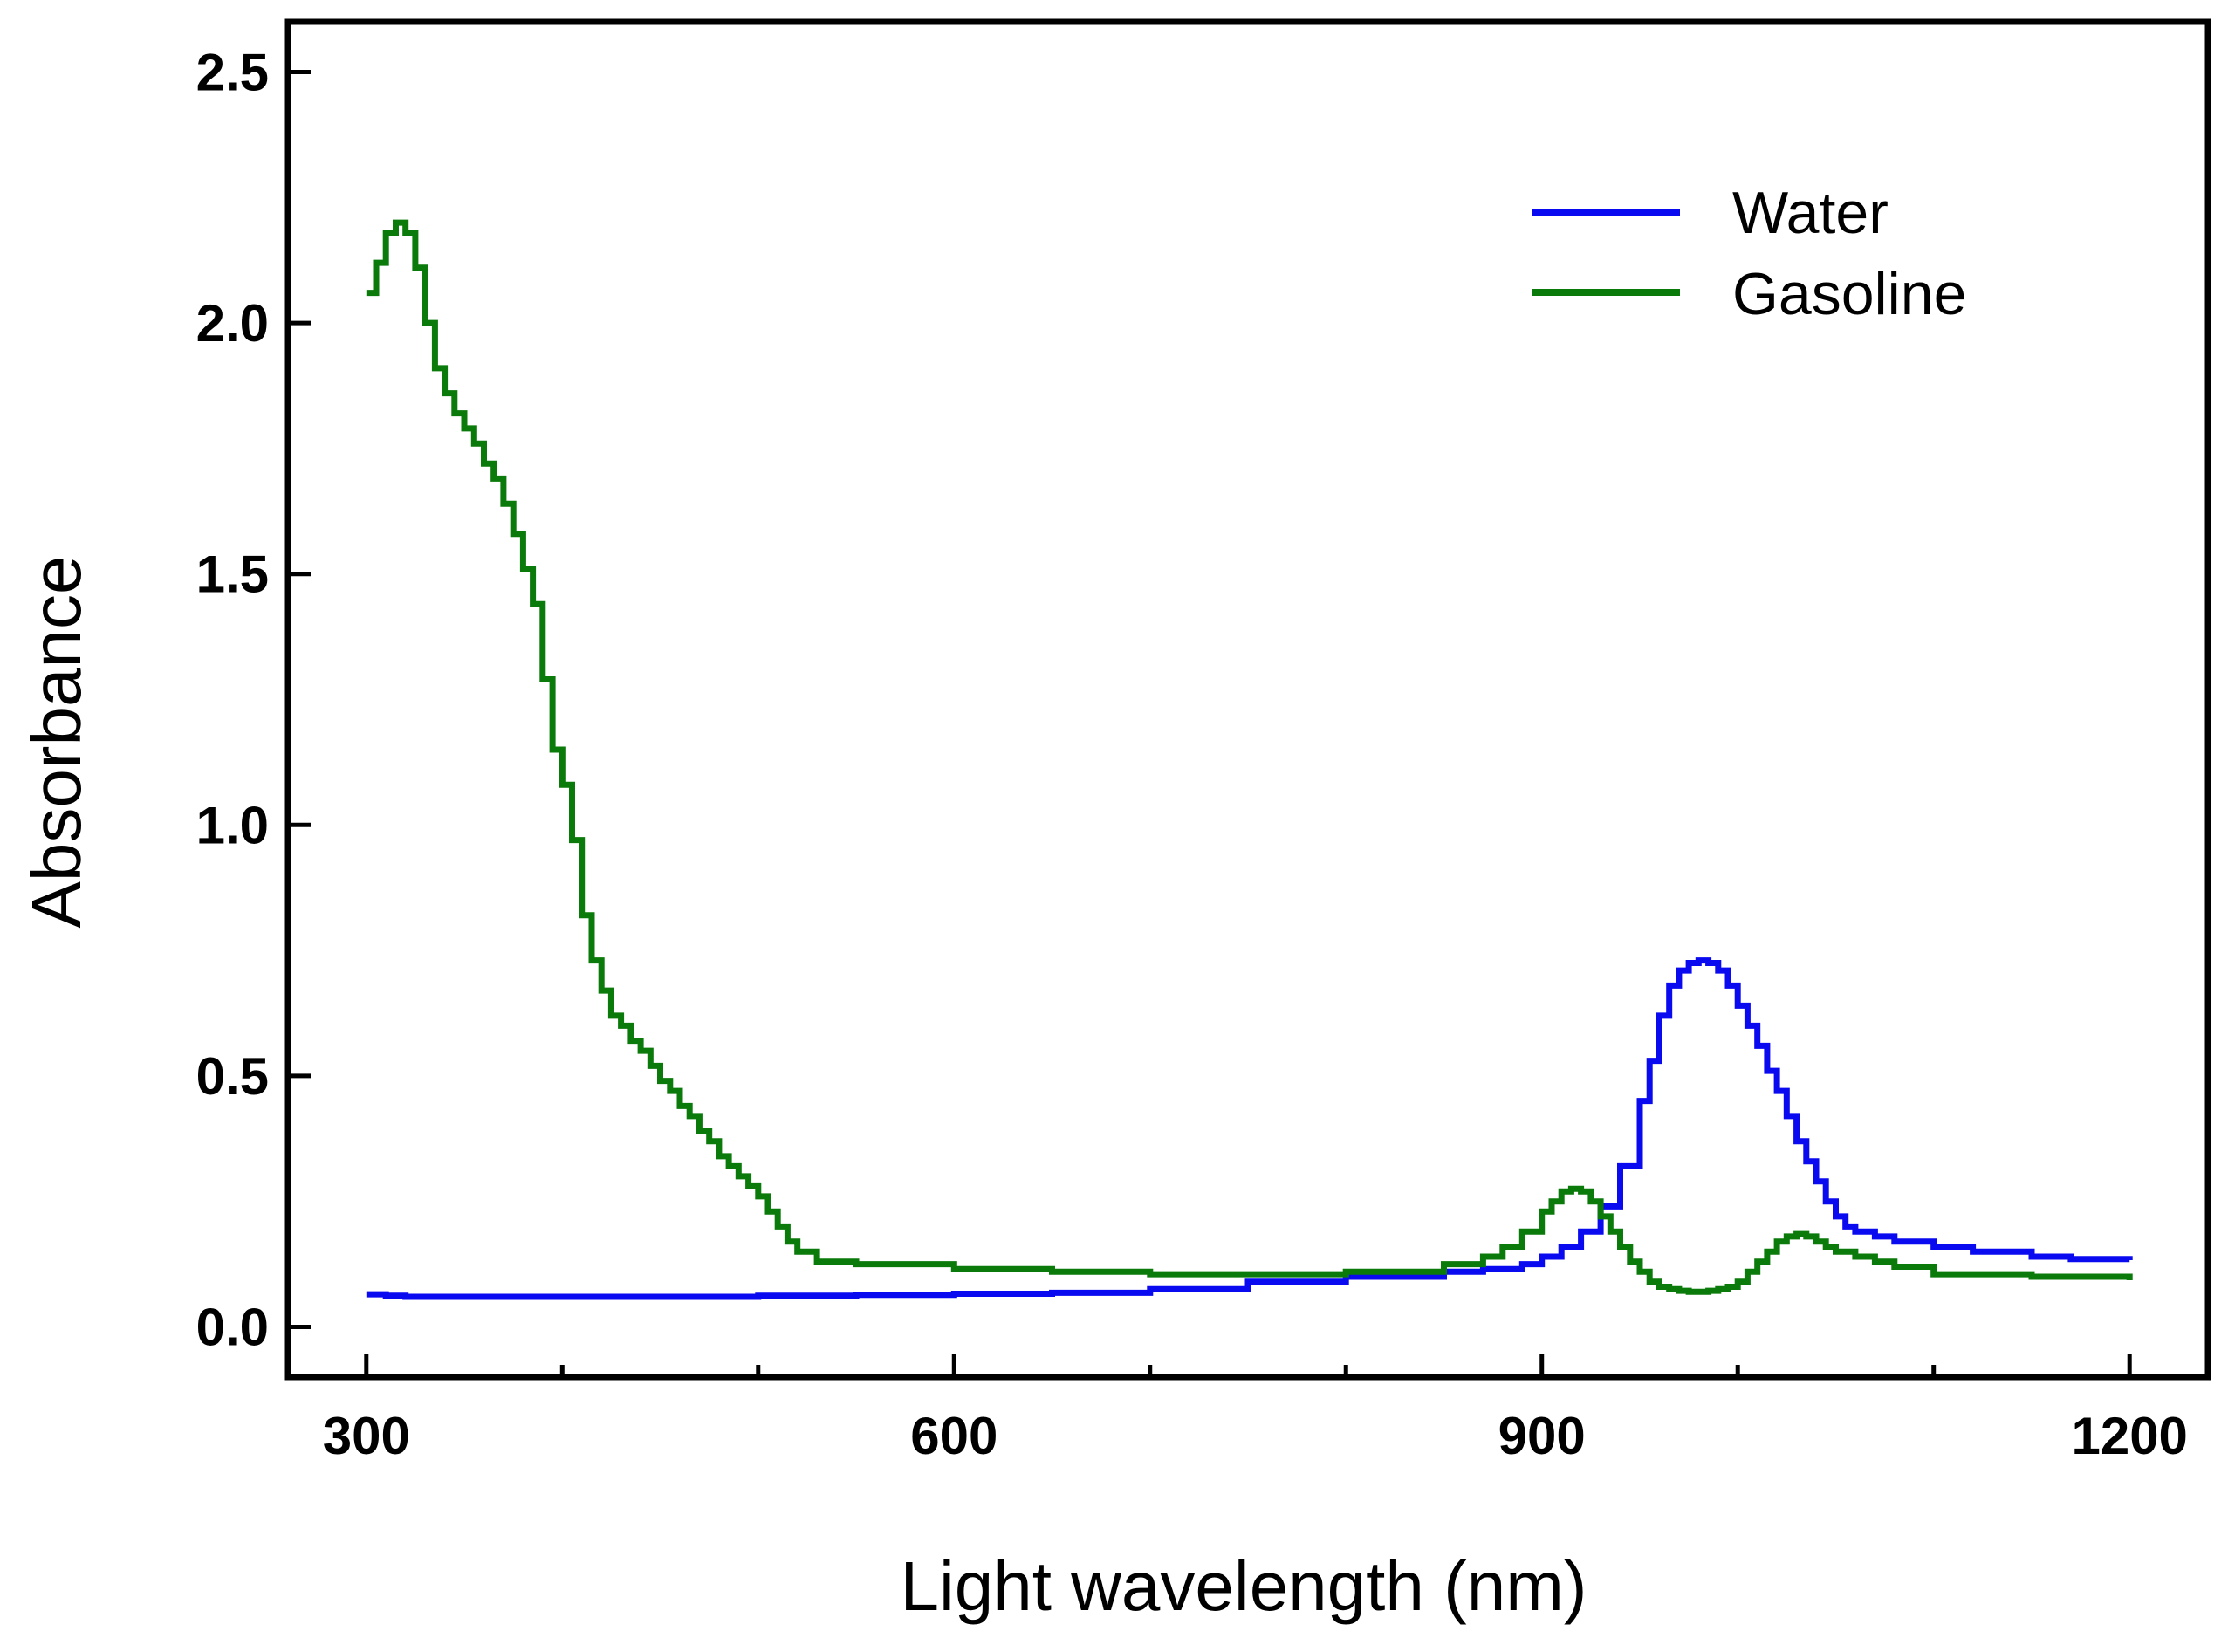  What do you see at coordinates (232, 323) in the screenshot?
I see `y-tick-label: 2.0` at bounding box center [232, 323].